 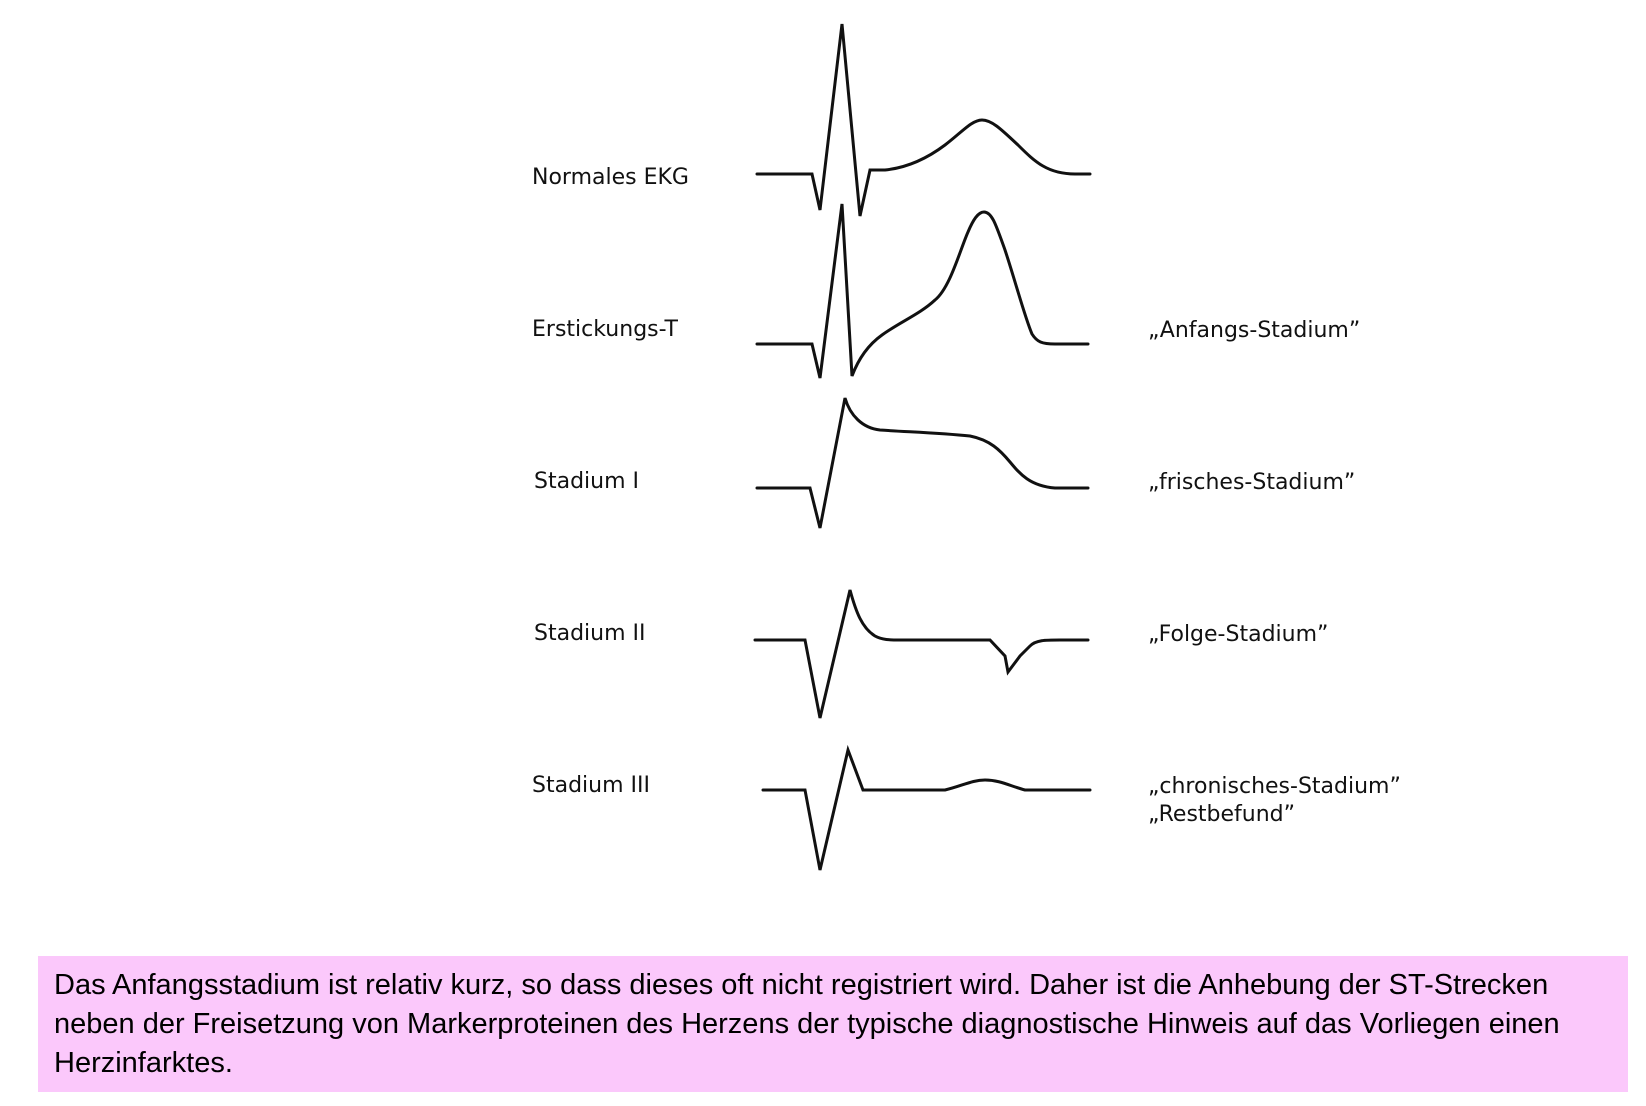 I want to click on row-label-erstickungs-t: Erstickungs-T, so click(x=605, y=329).